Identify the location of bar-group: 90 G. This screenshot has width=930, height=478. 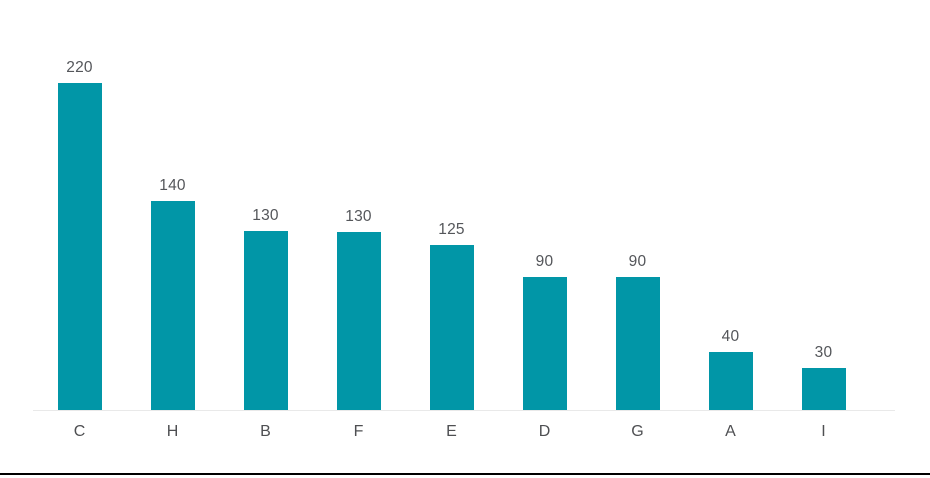
(637, 220).